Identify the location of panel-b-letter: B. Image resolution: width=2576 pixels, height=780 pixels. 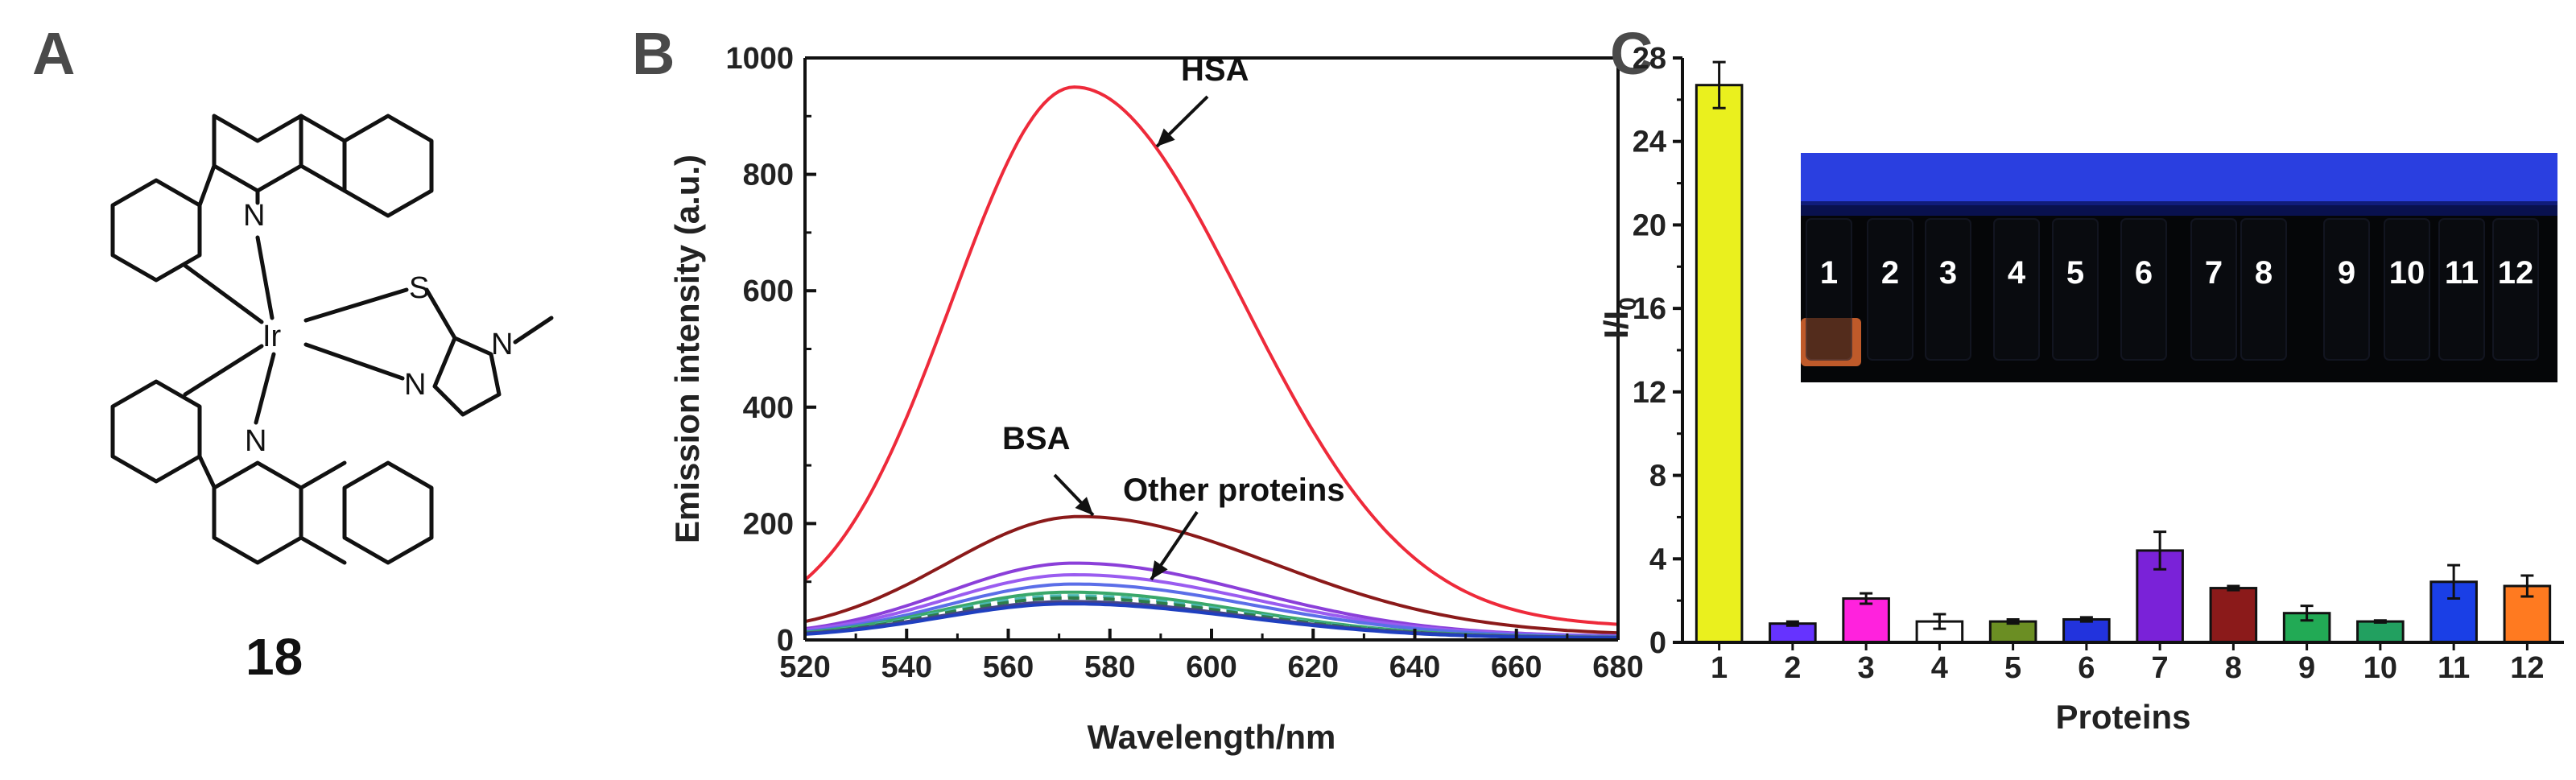
(653, 53).